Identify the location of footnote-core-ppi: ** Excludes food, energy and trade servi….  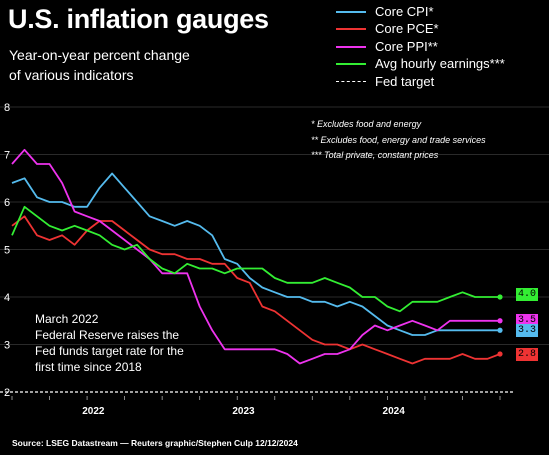
(398, 139).